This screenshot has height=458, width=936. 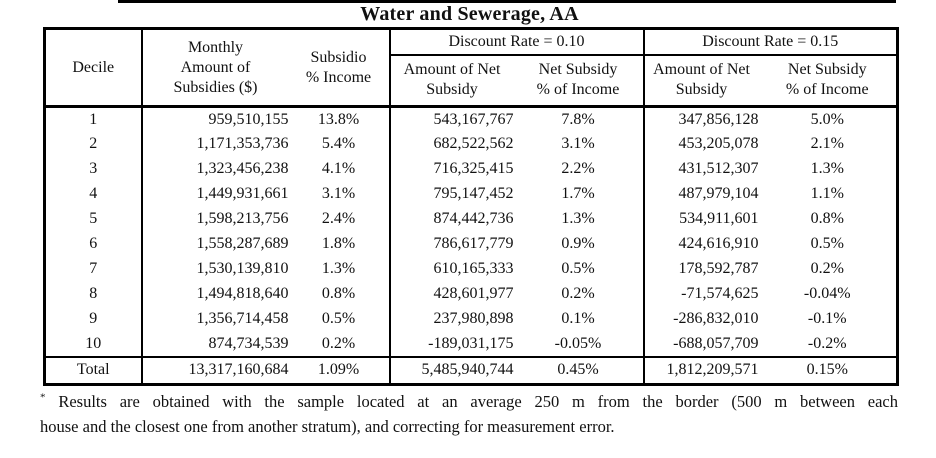 What do you see at coordinates (93, 243) in the screenshot?
I see `decile-cell: 6` at bounding box center [93, 243].